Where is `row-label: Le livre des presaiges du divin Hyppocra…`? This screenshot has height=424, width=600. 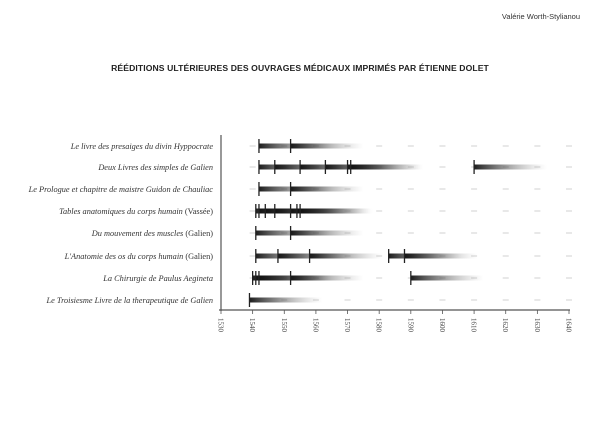 row-label: Le livre des presaiges du divin Hyppocra… is located at coordinates (142, 146).